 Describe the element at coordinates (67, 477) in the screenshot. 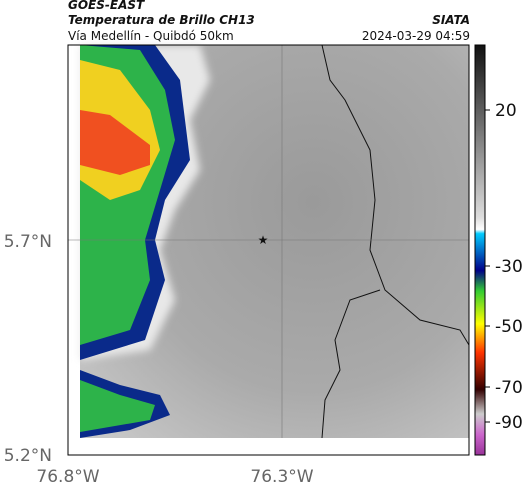

I see `x-axis-label: 76.8°W` at that location.